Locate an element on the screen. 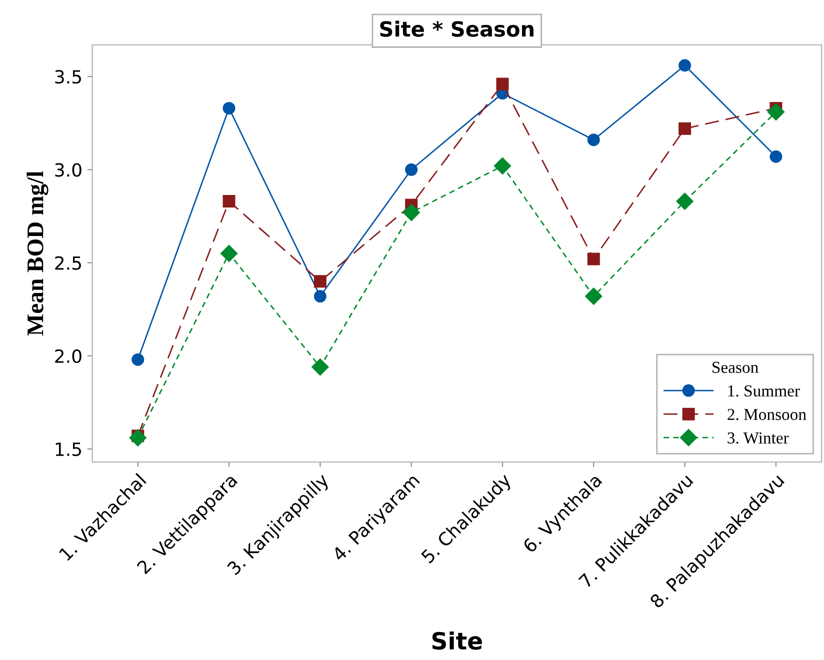 This screenshot has height=660, width=824. x-axis-title: Site is located at coordinates (457, 640).